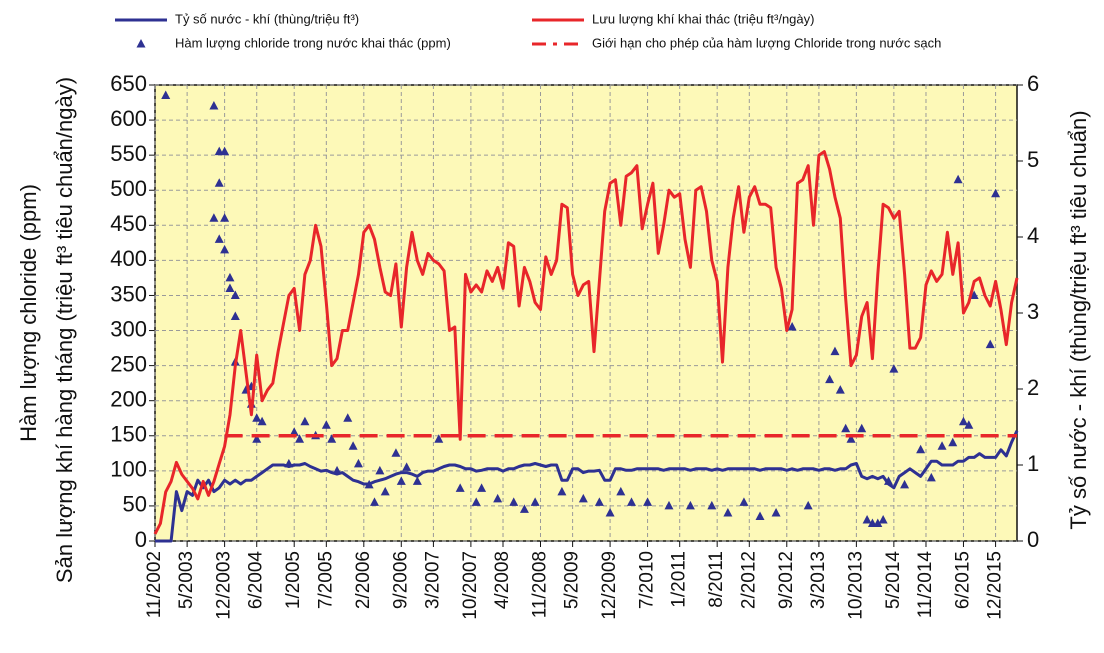  What do you see at coordinates (1033, 235) in the screenshot?
I see `y2-tick-label: 4` at bounding box center [1033, 235].